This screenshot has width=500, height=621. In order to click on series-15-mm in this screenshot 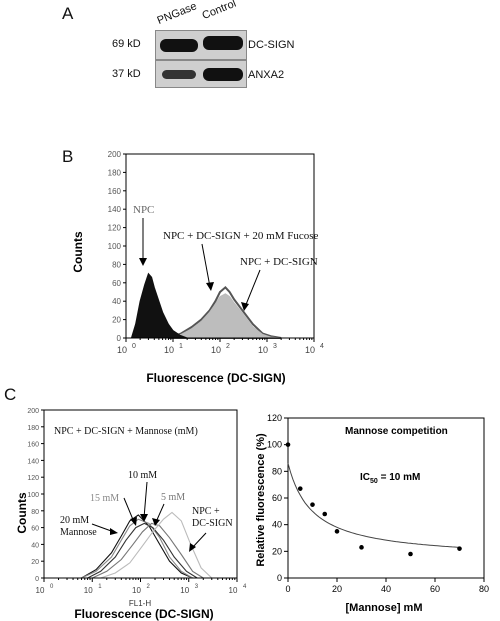, I will do `click(137, 548)`.